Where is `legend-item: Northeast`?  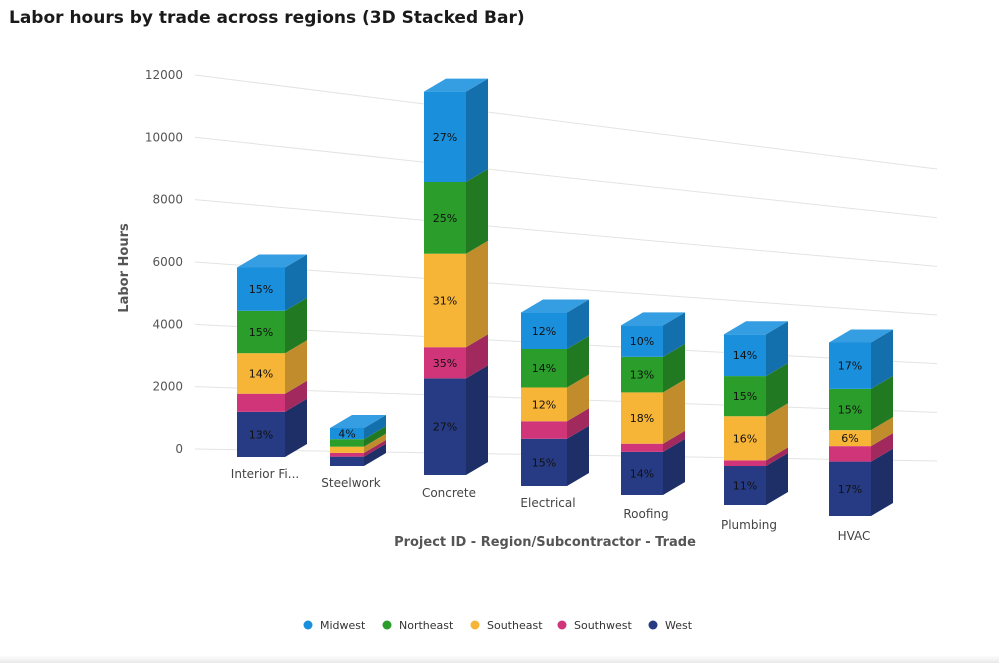 legend-item: Northeast is located at coordinates (418, 625).